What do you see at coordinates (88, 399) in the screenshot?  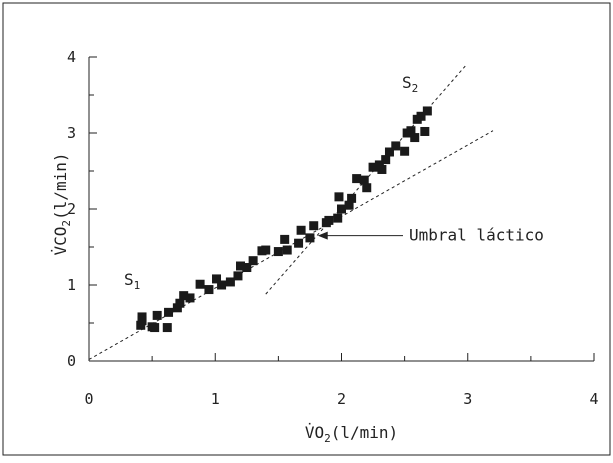 I see `x-tick-label: 0` at bounding box center [88, 399].